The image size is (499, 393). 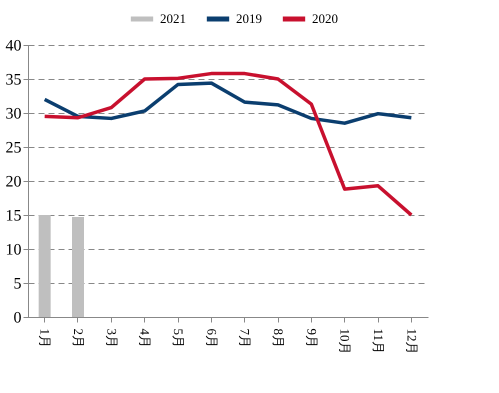 What do you see at coordinates (14, 216) in the screenshot?
I see `y-tick-label: 15` at bounding box center [14, 216].